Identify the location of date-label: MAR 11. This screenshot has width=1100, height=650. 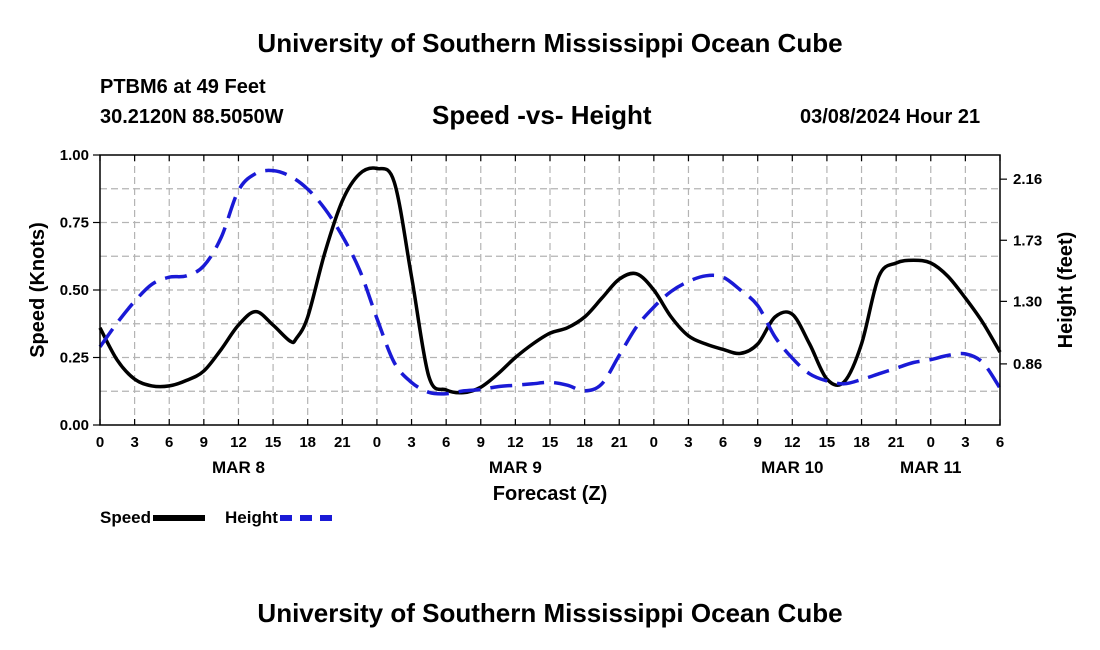
(930, 467).